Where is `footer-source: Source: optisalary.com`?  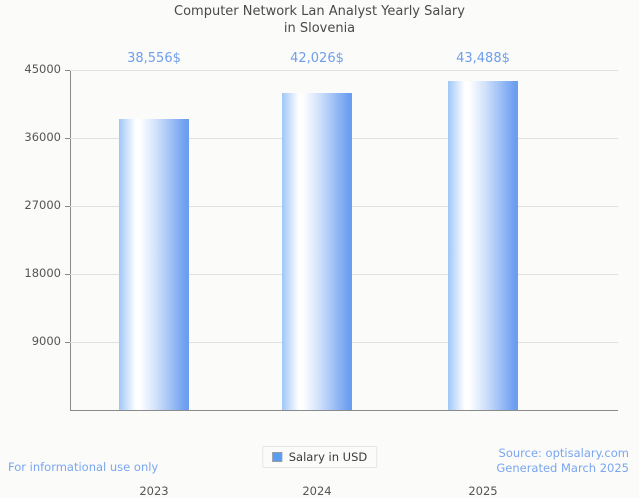
footer-source: Source: optisalary.com is located at coordinates (563, 453).